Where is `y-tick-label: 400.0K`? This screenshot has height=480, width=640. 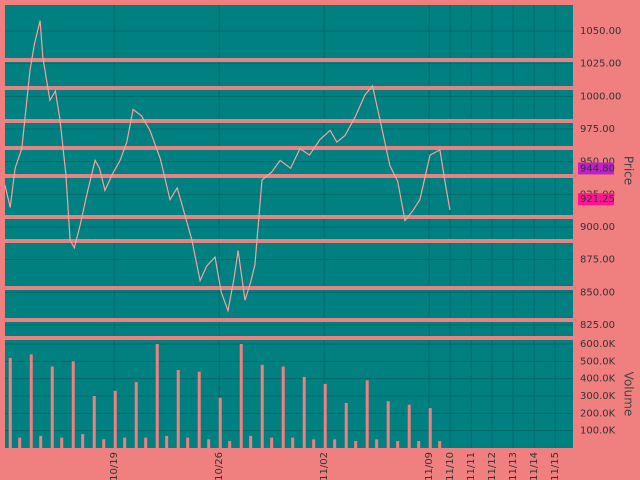 y-tick-label: 400.0K is located at coordinates (598, 379).